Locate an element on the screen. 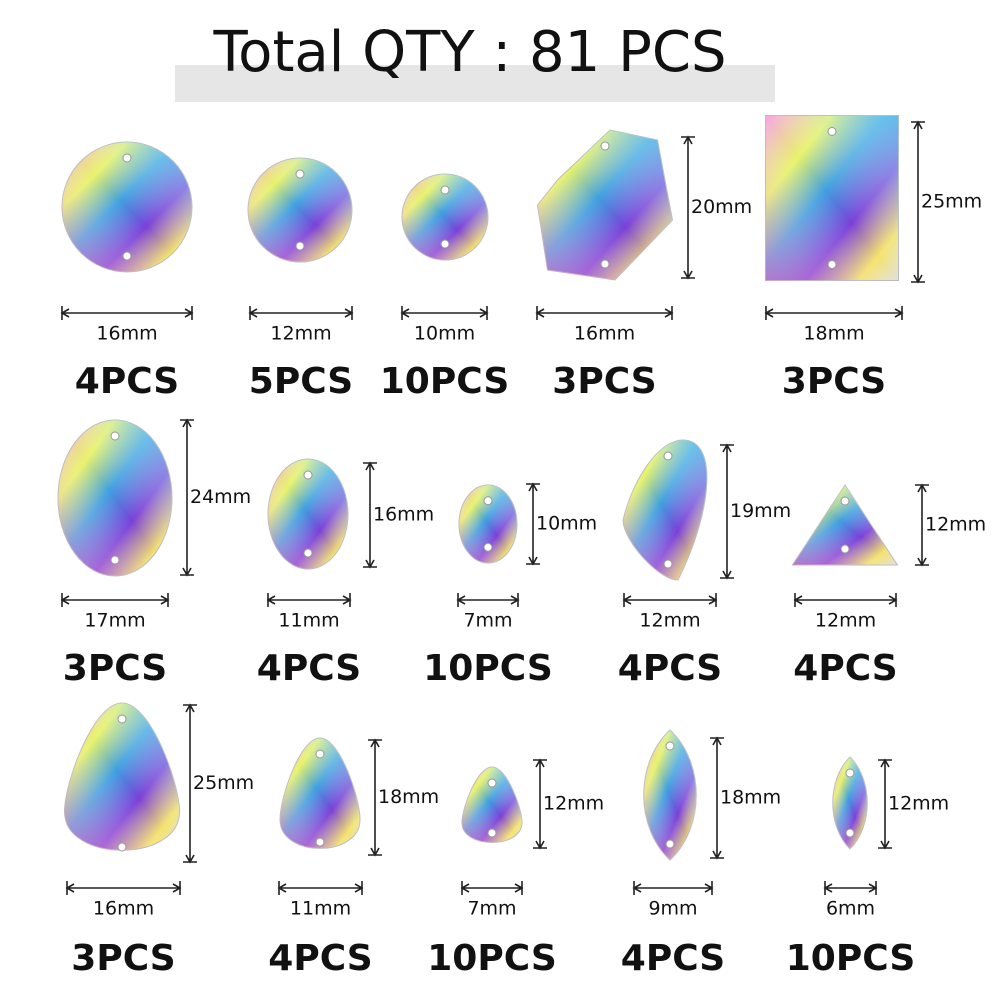 The height and width of the screenshot is (1000, 1000). width-label: 6mm is located at coordinates (850, 909).